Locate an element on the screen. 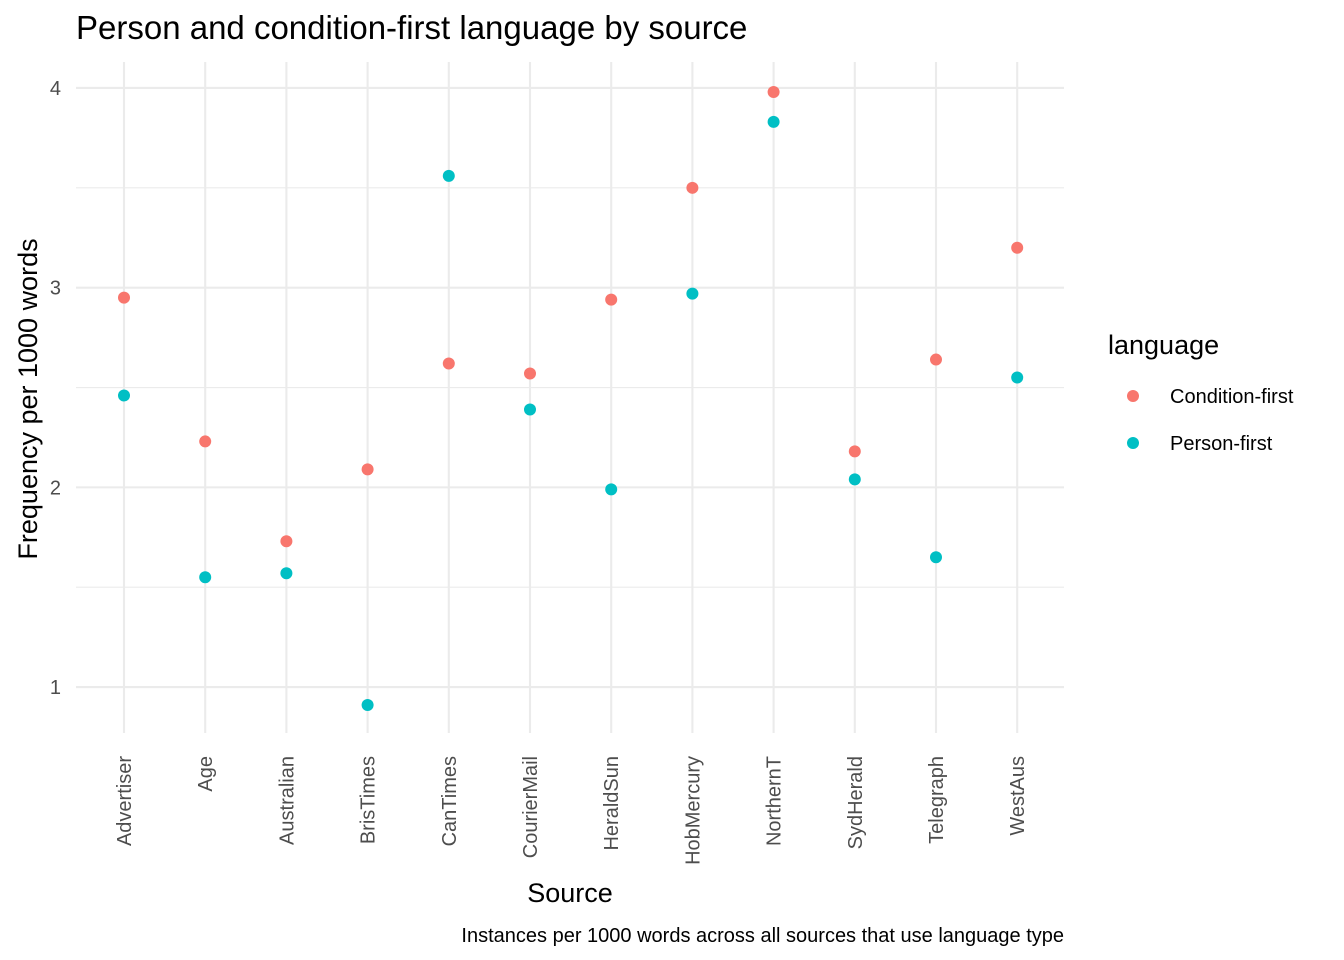  y-tick-label: 2 is located at coordinates (55, 488).